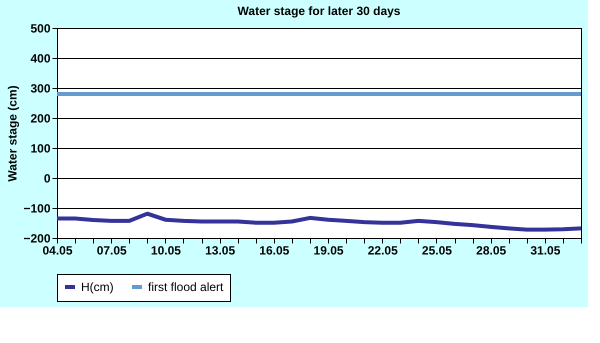 This screenshot has width=600, height=343. What do you see at coordinates (383, 251) in the screenshot?
I see `x-tick-label: 22.05` at bounding box center [383, 251].